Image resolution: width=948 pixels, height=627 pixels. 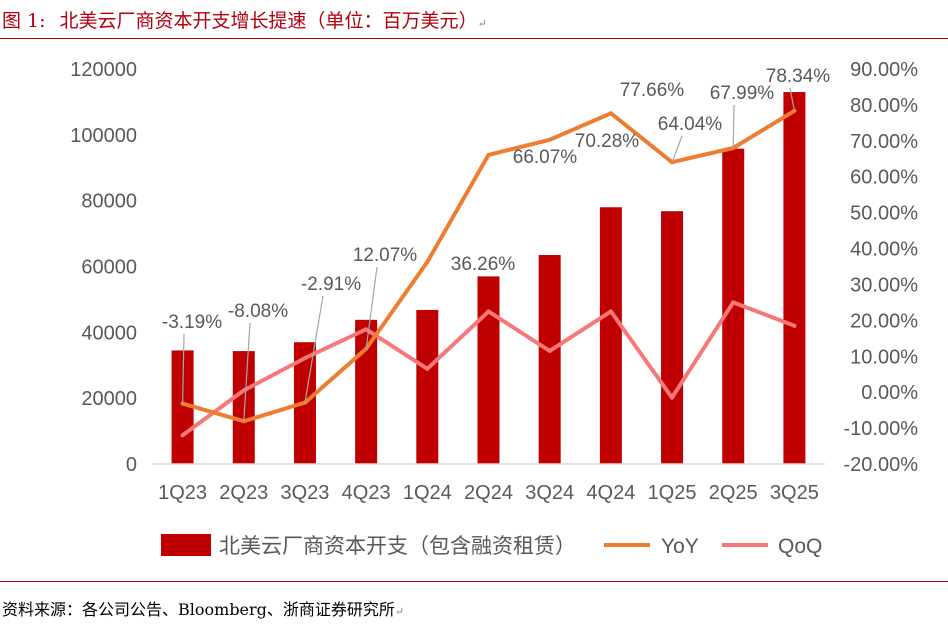 I want to click on left-axis-tick-label: 100000, so click(x=103, y=136).